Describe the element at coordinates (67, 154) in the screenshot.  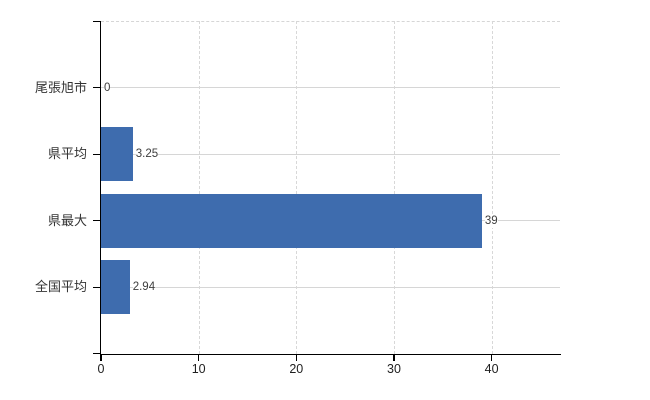
I see `category-label: 県平均` at that location.